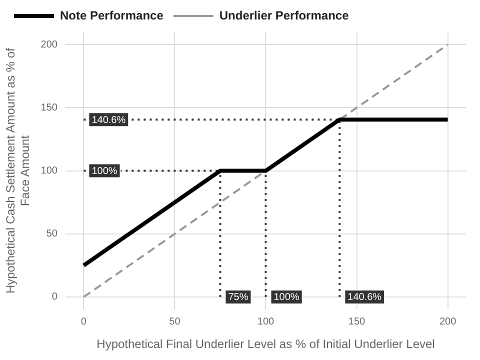 The height and width of the screenshot is (360, 480). What do you see at coordinates (18, 170) in the screenshot?
I see `y-axis-title: Hypothetical Cash Settlement Amount as % of Face Amount` at bounding box center [18, 170].